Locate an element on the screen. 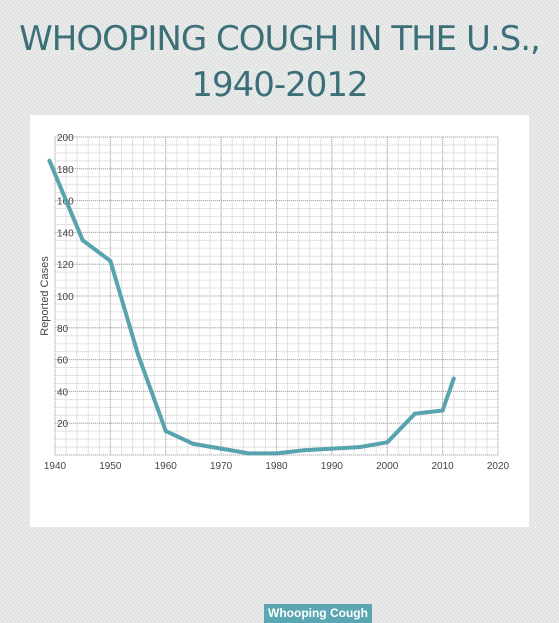  chart-title-line-1: WHOOPING COUGH IN THE U.S., is located at coordinates (280, 39).